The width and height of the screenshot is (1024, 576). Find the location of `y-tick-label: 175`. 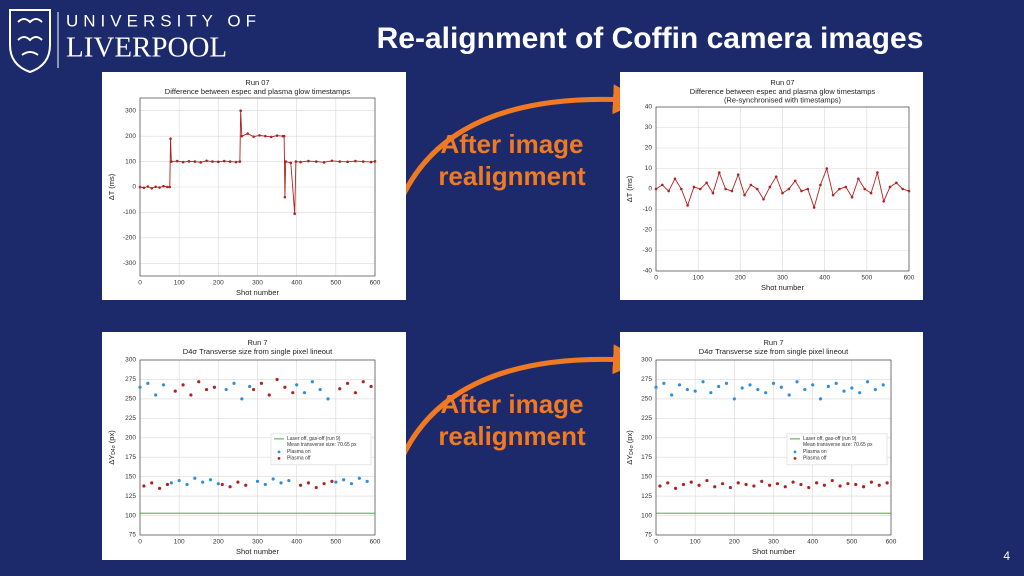

y-tick-label: 175 is located at coordinates (646, 457).